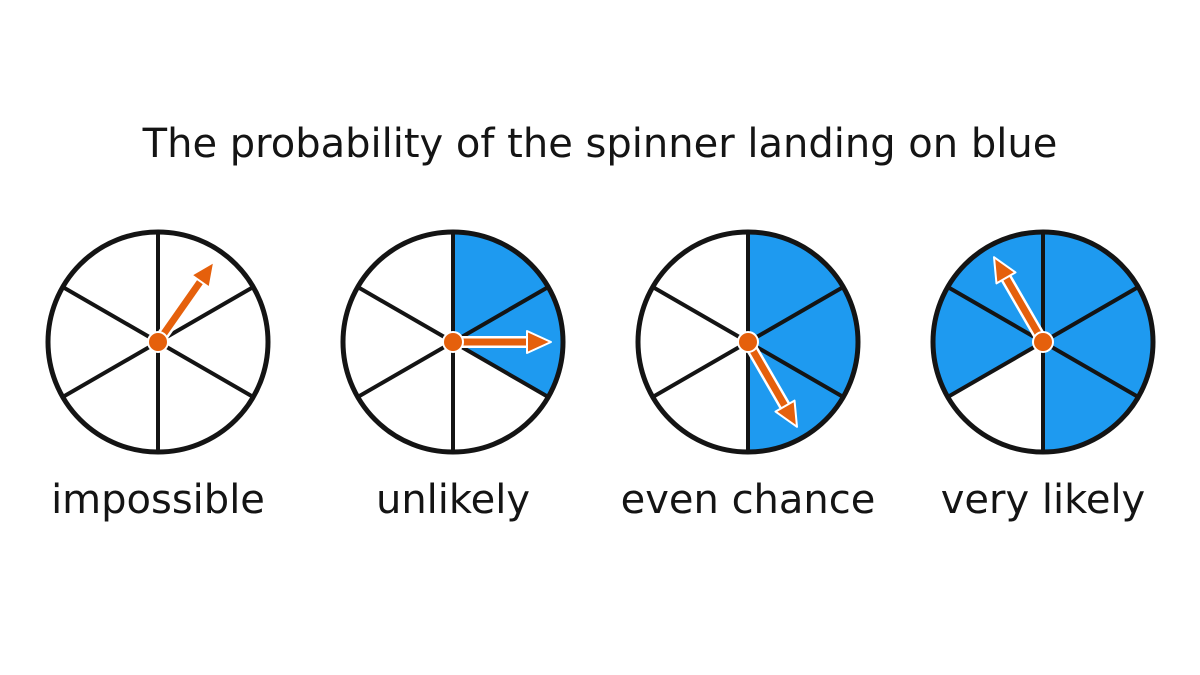  Describe the element at coordinates (453, 500) in the screenshot. I see `label-unlikely: unlikely` at that location.